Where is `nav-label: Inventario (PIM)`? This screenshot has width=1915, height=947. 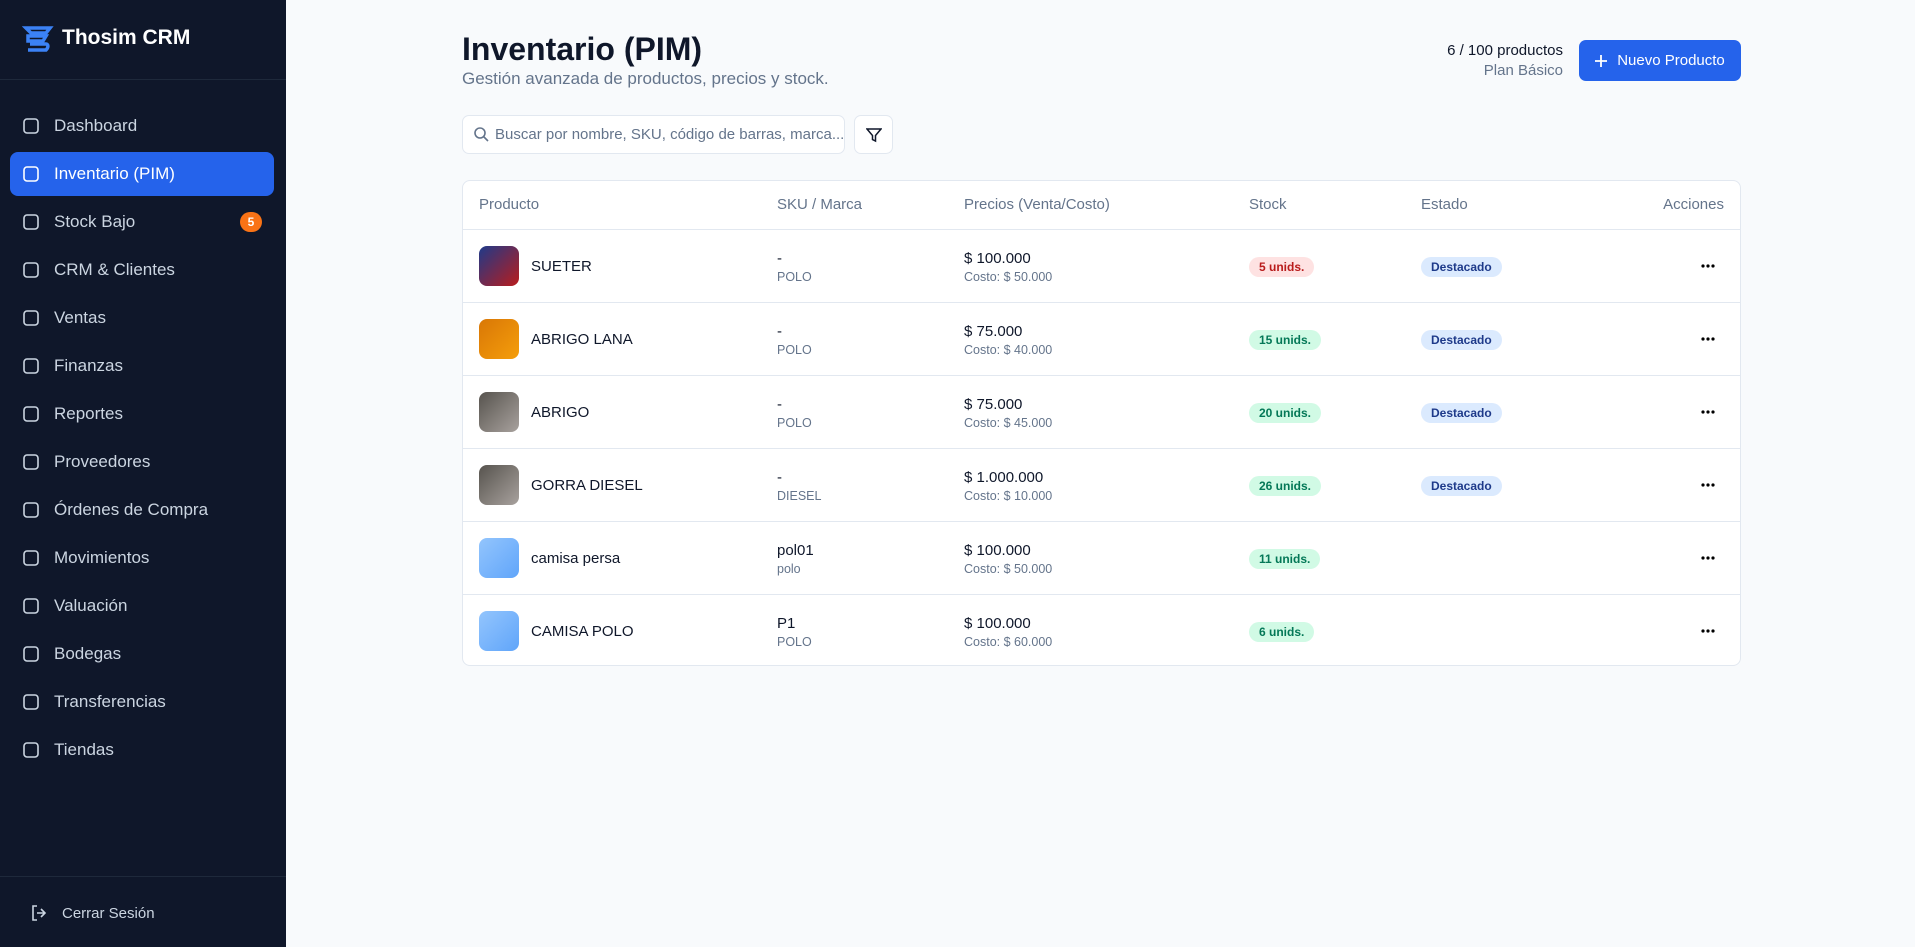
nav-label: Inventario (PIM) is located at coordinates (114, 173).